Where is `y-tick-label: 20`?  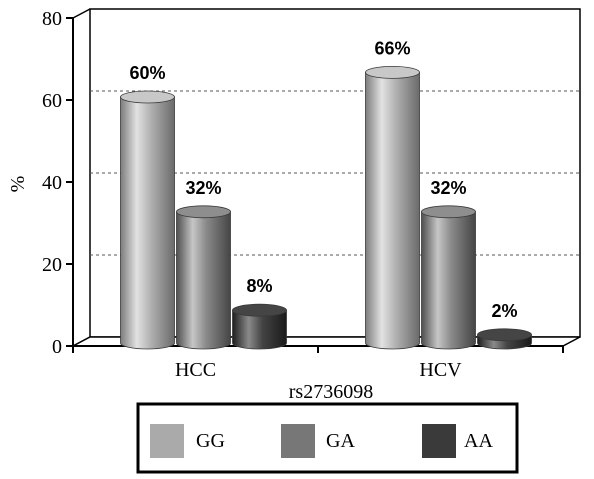
y-tick-label: 20 is located at coordinates (52, 265).